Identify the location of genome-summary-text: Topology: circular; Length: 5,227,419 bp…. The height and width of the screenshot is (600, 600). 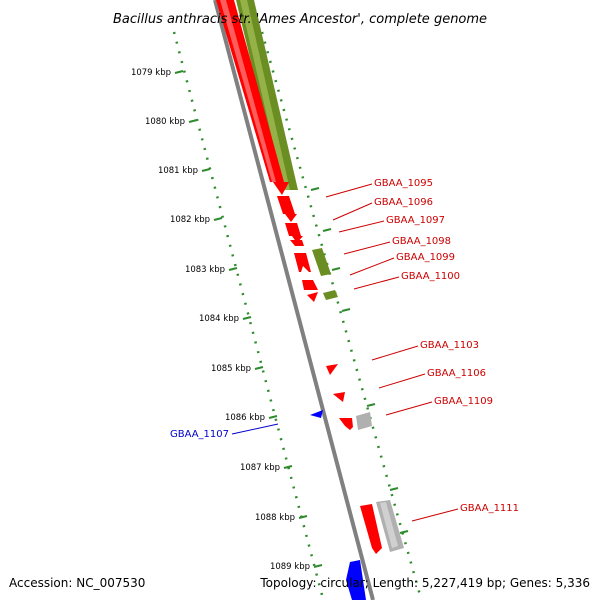
(424, 583).